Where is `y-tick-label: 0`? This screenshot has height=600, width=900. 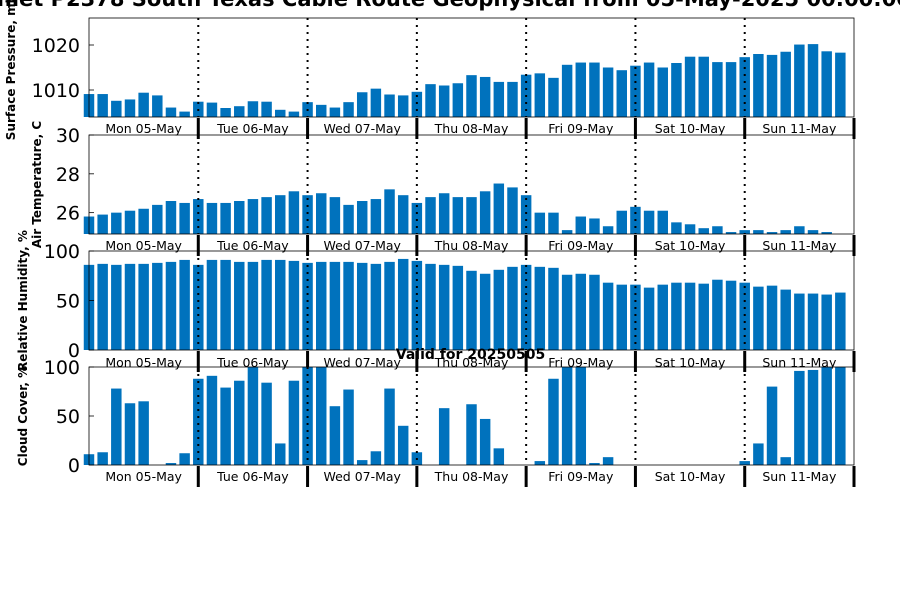 y-tick-label: 0 is located at coordinates (74, 466).